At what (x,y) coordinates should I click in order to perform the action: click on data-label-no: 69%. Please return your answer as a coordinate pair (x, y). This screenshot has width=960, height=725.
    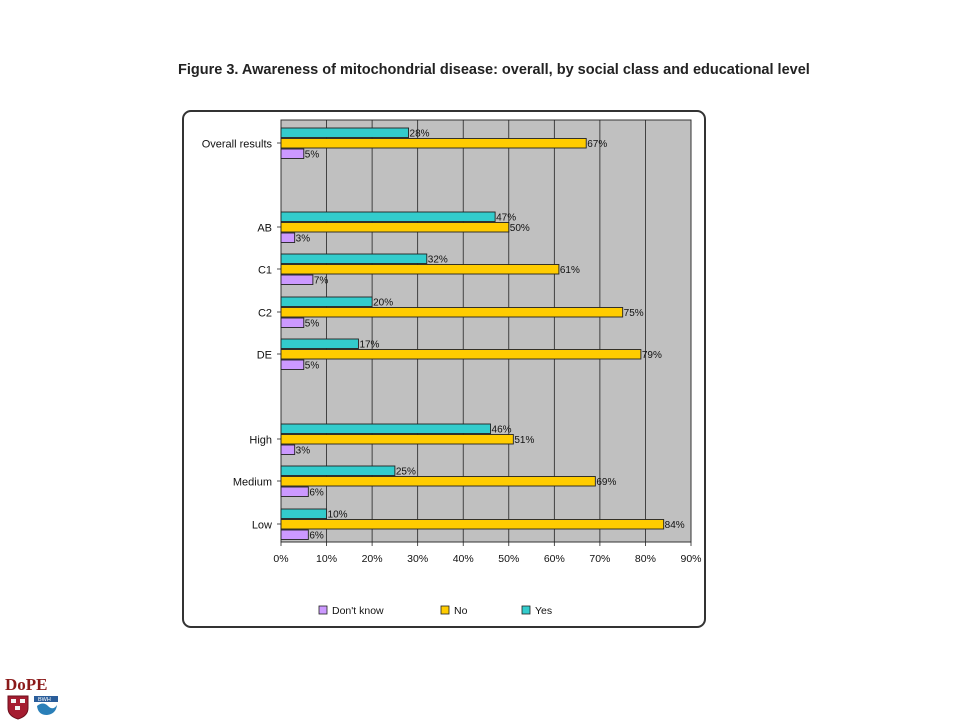
    Looking at the image, I should click on (606, 482).